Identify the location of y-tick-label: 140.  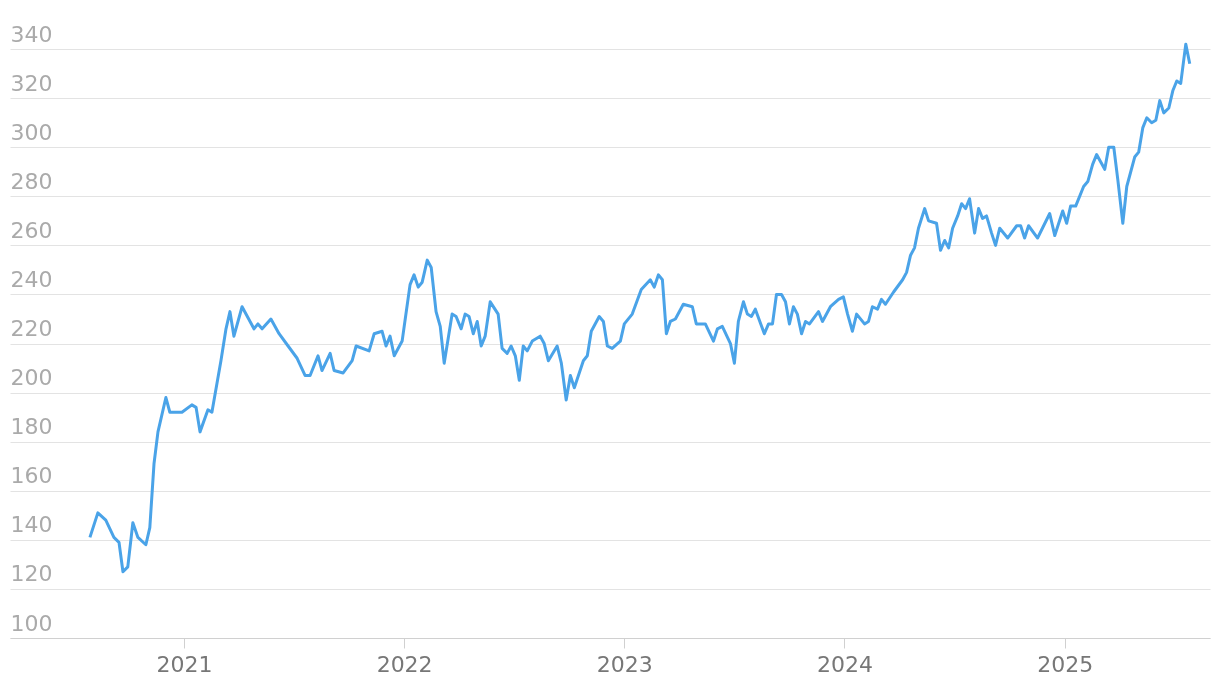
(31, 525).